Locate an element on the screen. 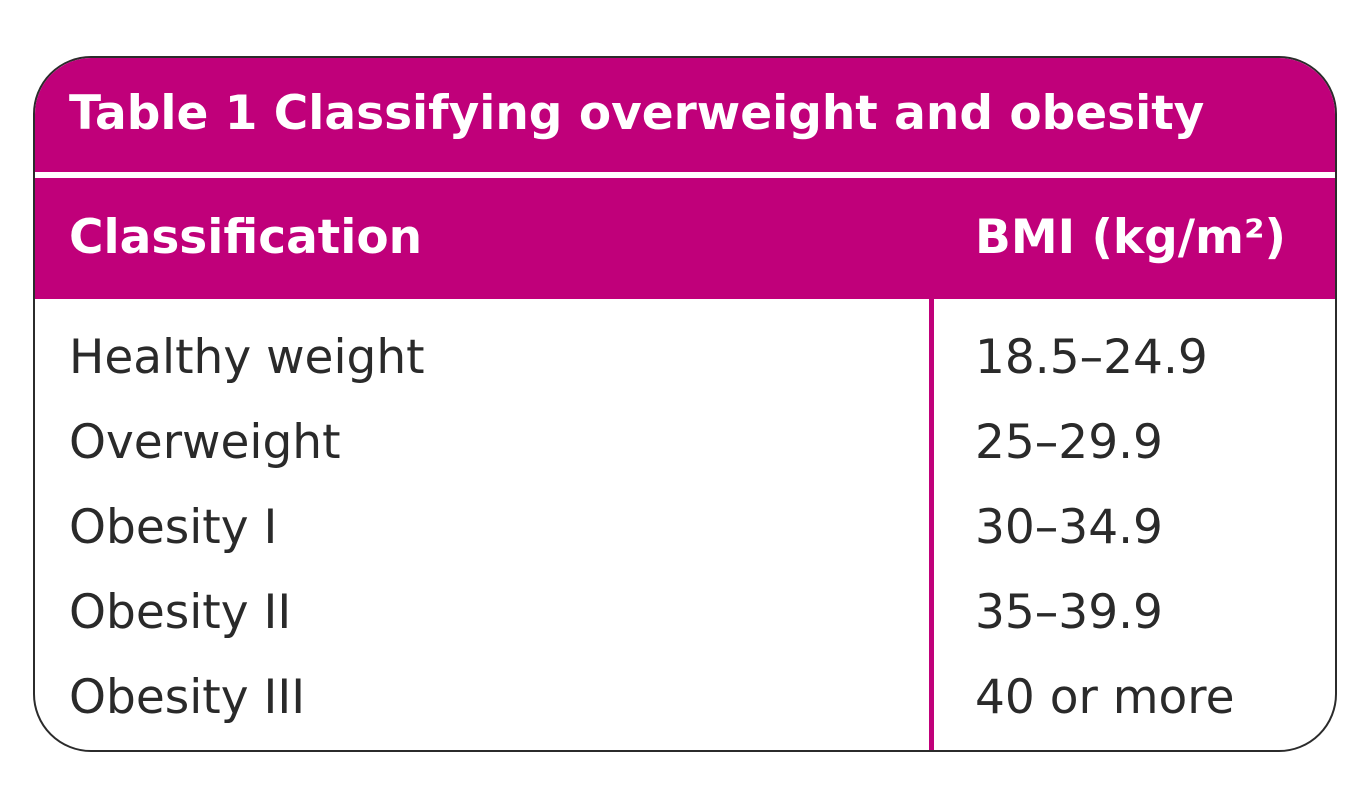  cell-classification: Overweight is located at coordinates (205, 442).